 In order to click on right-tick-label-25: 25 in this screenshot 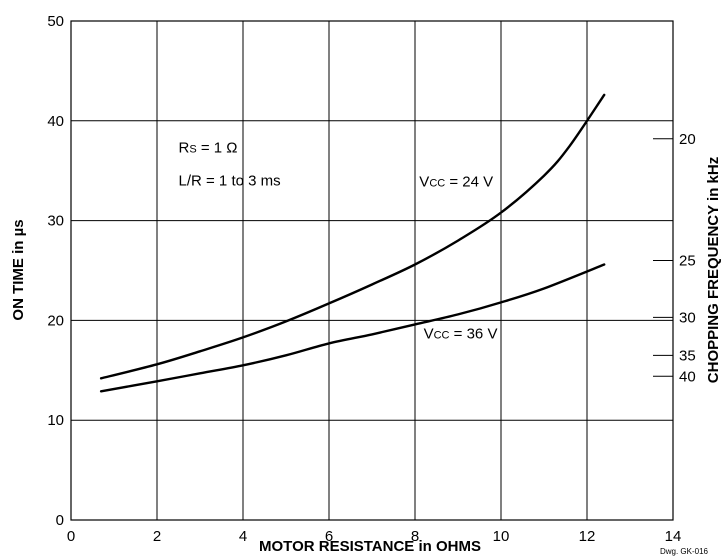, I will do `click(687, 261)`.